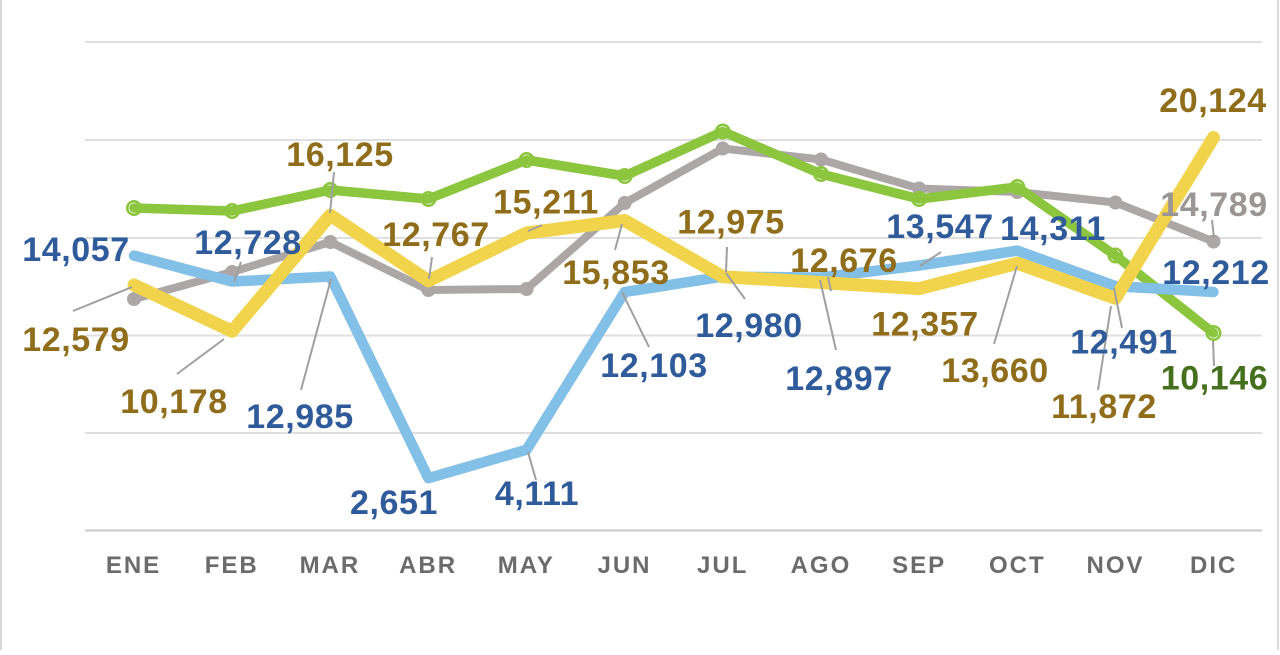 The image size is (1280, 655). What do you see at coordinates (1104, 407) in the screenshot?
I see `svg-text: 11,872` at bounding box center [1104, 407].